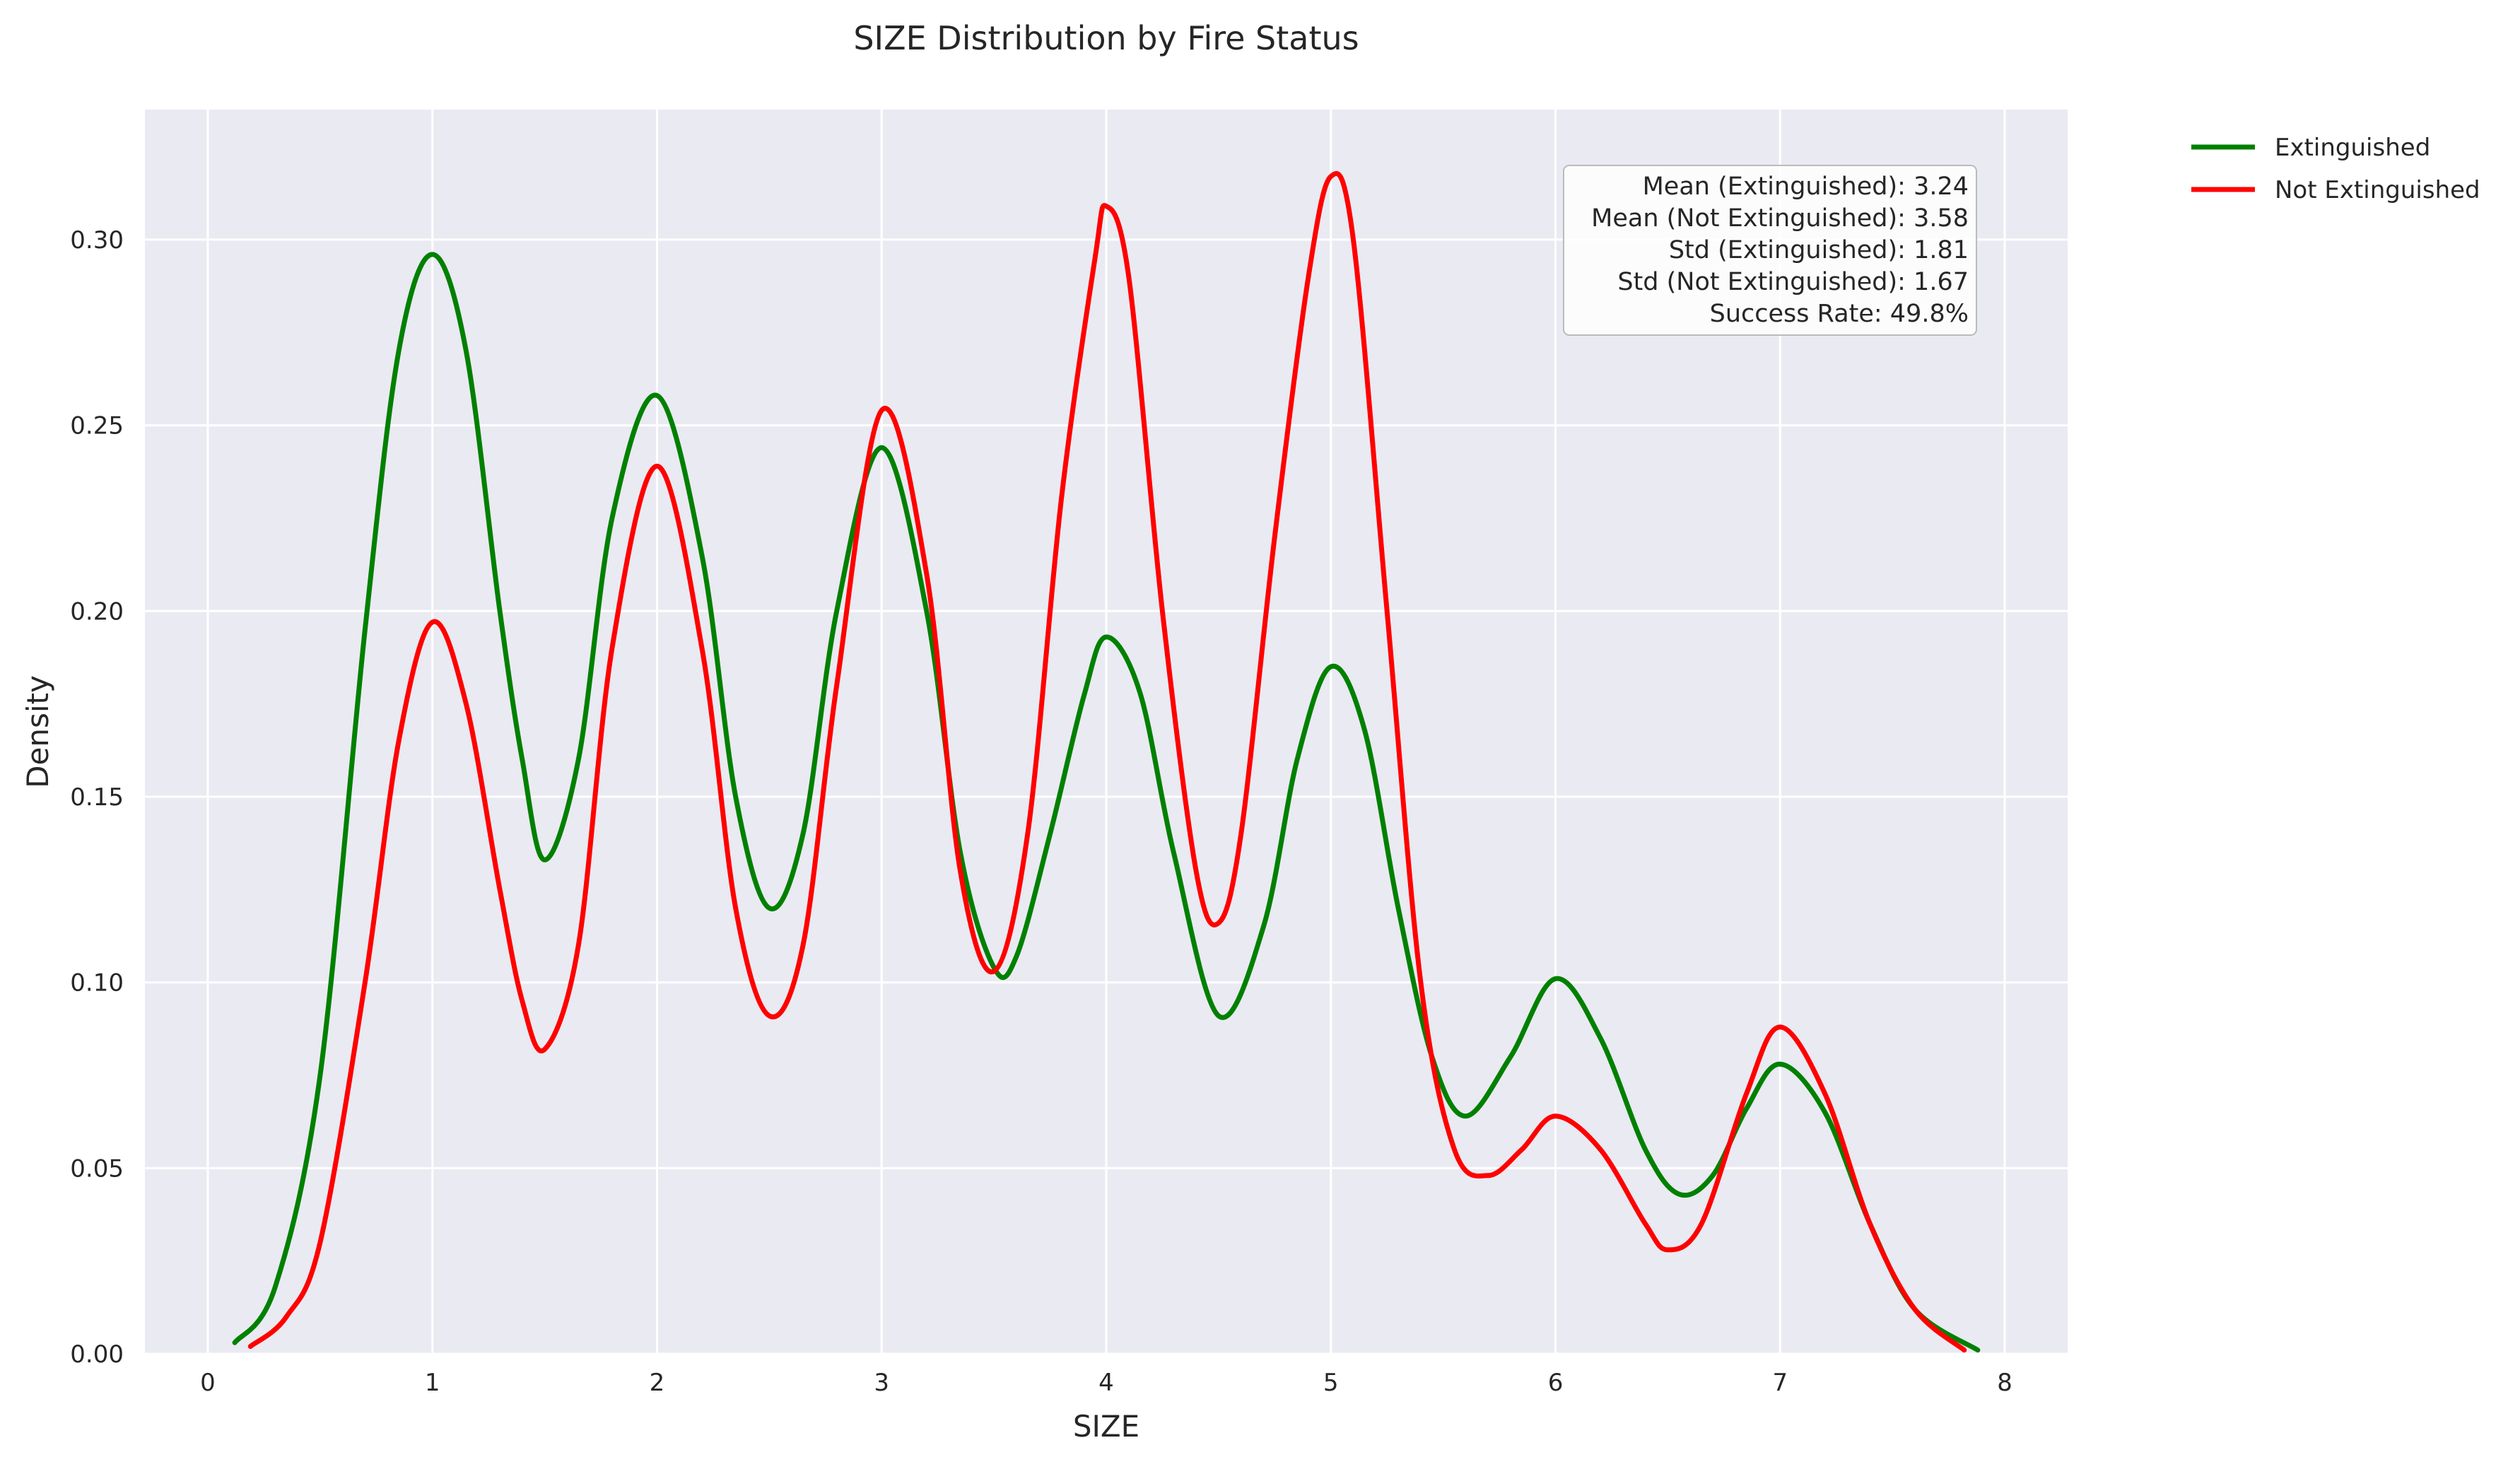 This screenshot has height=1462, width=2520. What do you see at coordinates (1780, 218) in the screenshot?
I see `stats-line-mean-not-extinguished: Mean (Not Extinguished): 3.58` at bounding box center [1780, 218].